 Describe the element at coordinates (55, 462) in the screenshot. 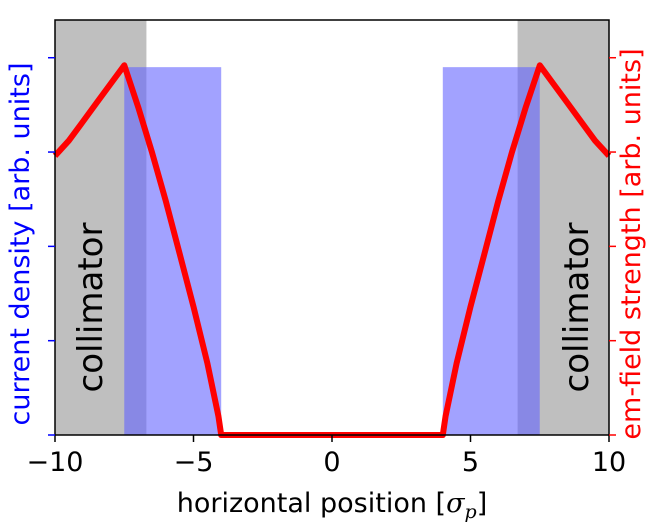

I see `x-tick-label-0: −10` at that location.